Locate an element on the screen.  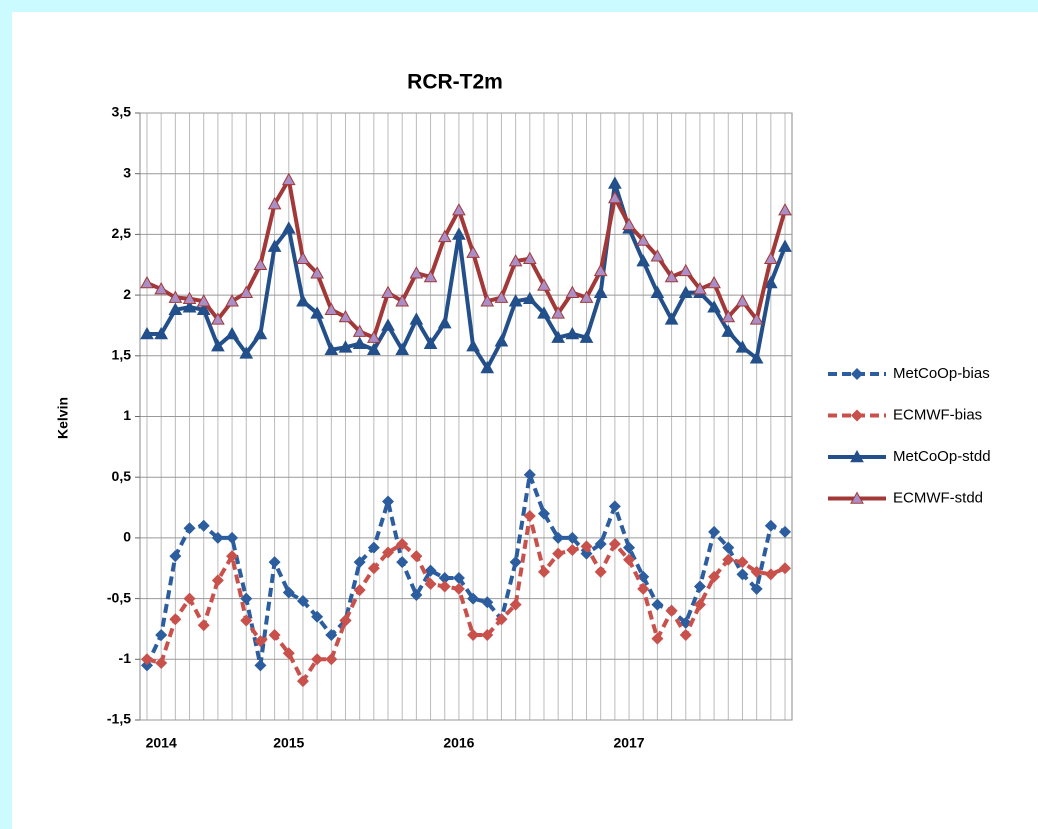
y-tick-label: -1,5 is located at coordinates (119, 719).